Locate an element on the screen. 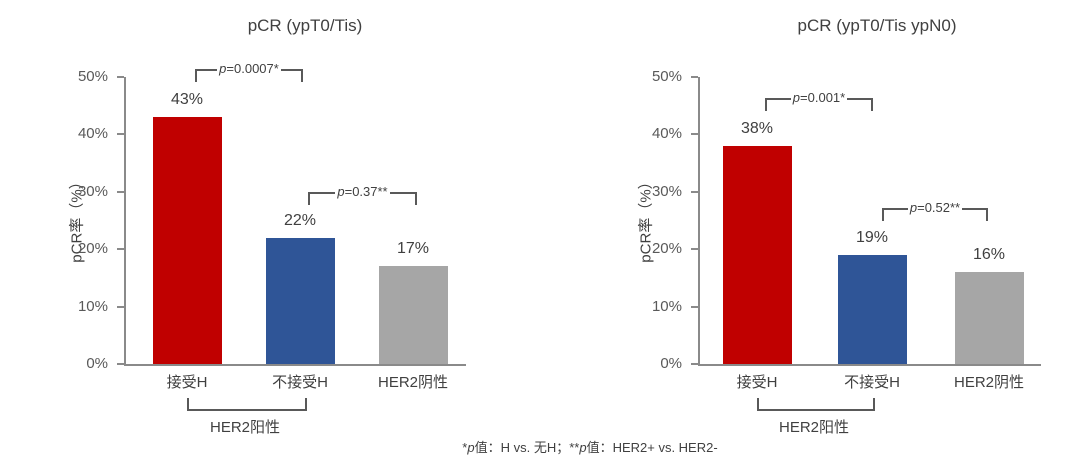 This screenshot has height=464, width=1080. significance-bracket: p=0.37** is located at coordinates (362, 194).